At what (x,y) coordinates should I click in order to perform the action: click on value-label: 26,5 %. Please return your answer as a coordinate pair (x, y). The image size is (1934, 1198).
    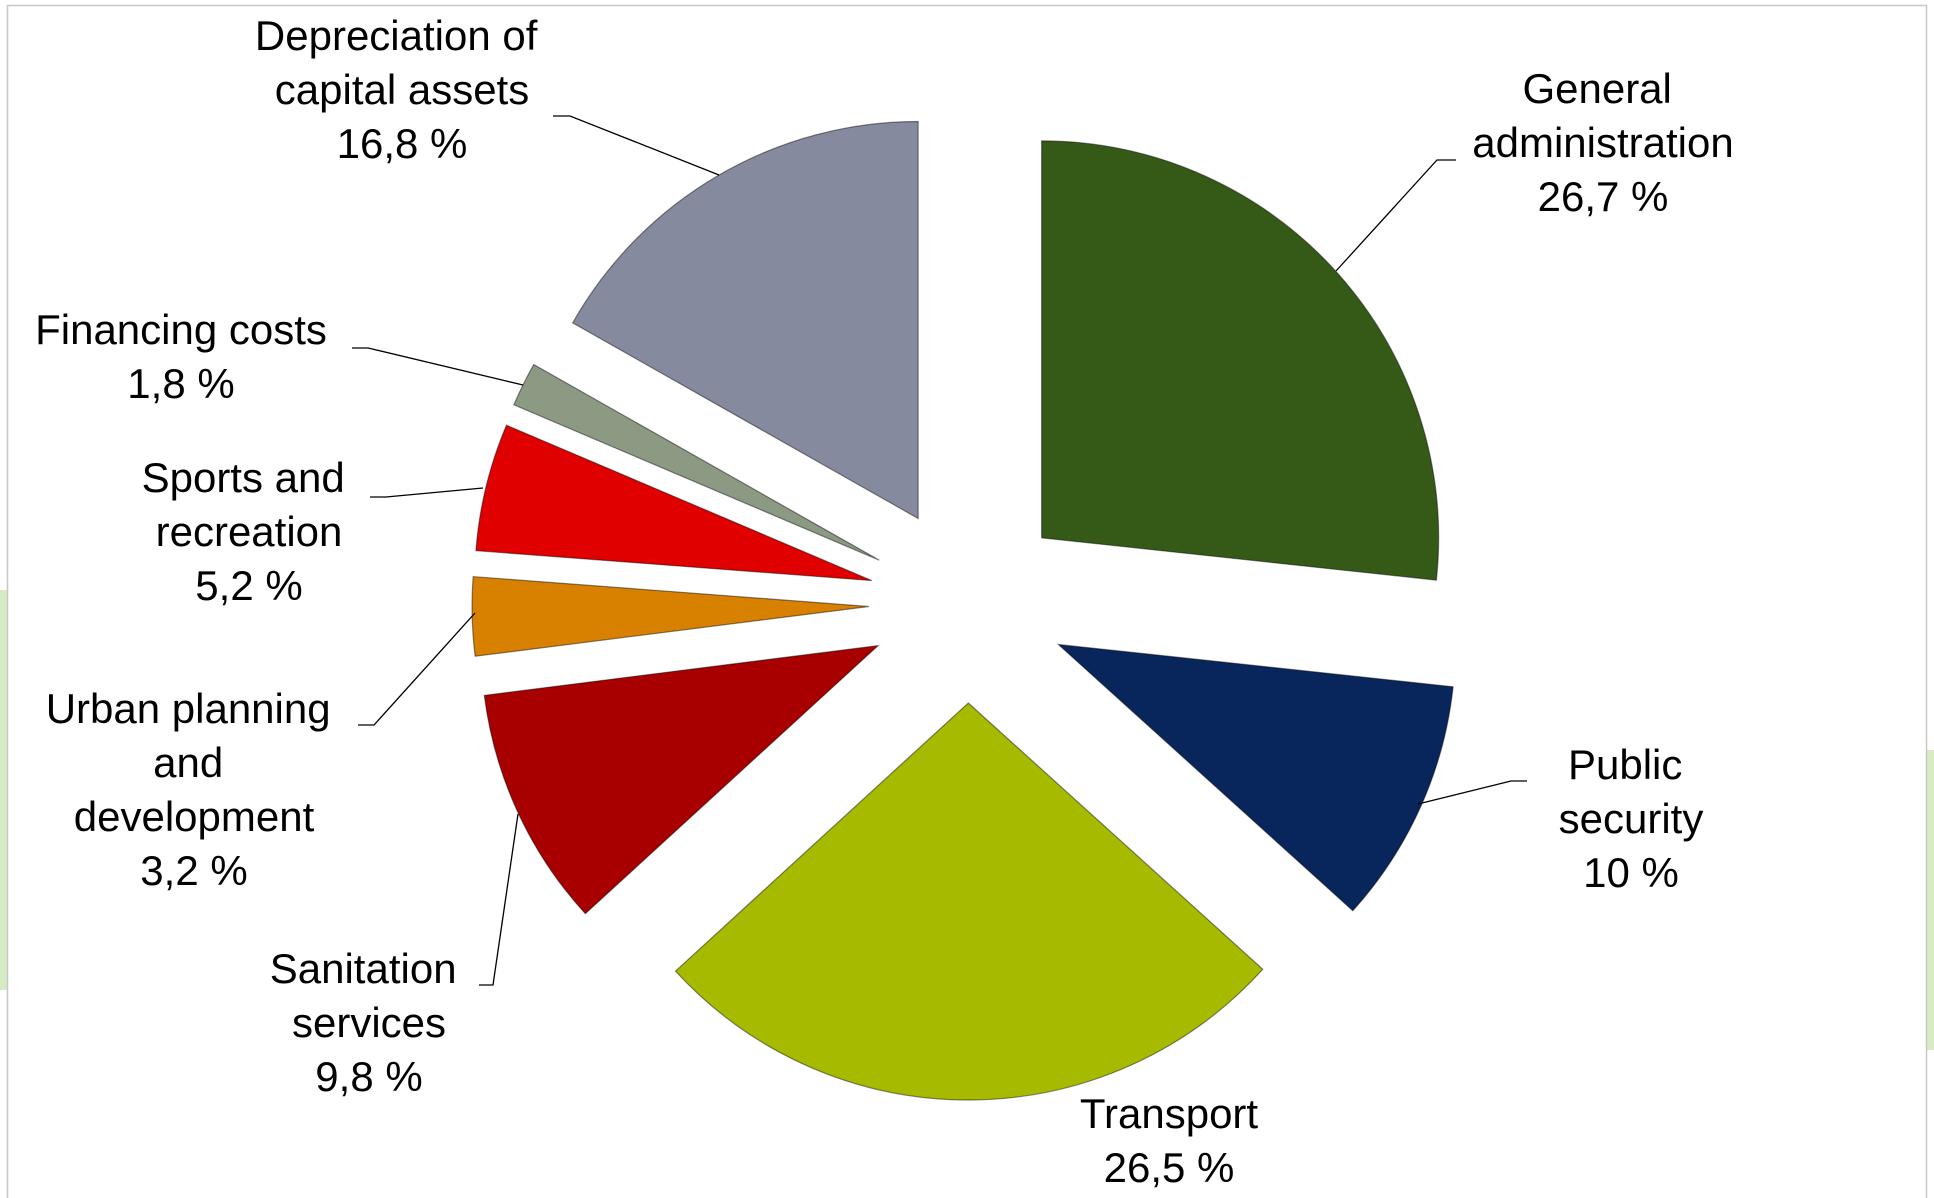
    Looking at the image, I should click on (1169, 1167).